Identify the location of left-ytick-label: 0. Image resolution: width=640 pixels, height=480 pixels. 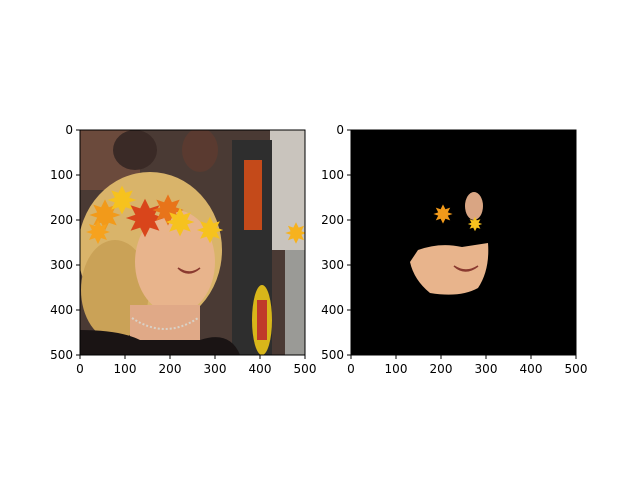
(69, 130).